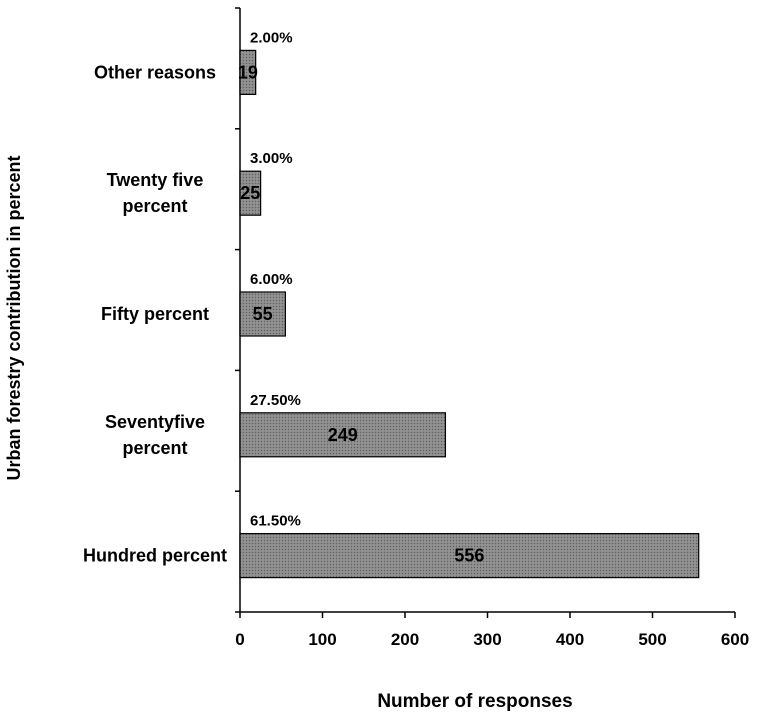  Describe the element at coordinates (155, 314) in the screenshot. I see `category-label-2: Fifty percent` at that location.